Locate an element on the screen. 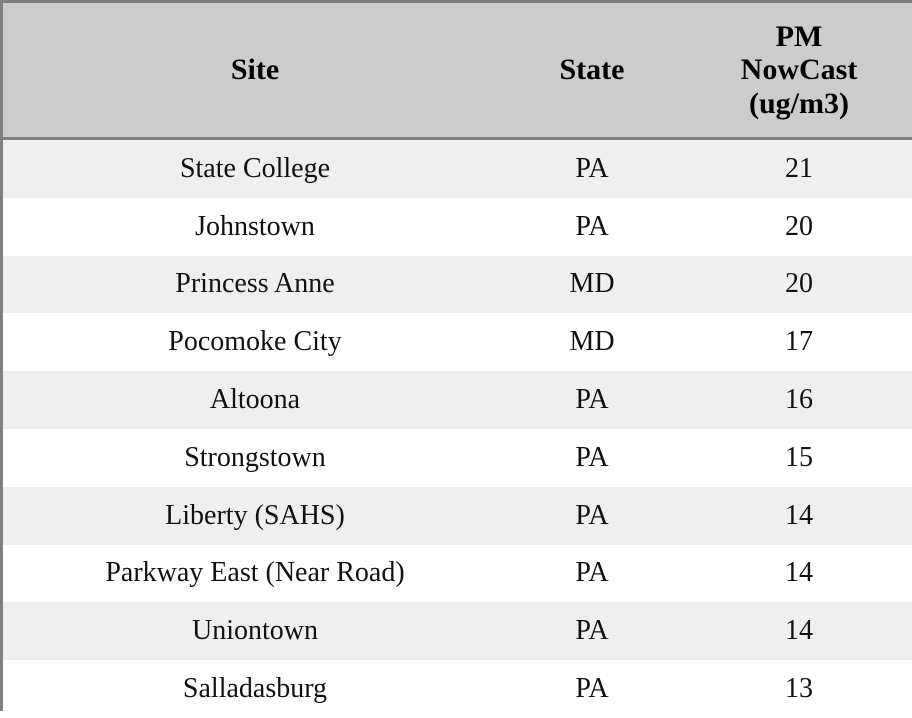 Image resolution: width=912 pixels, height=718 pixels. cell-site: Pocomoke City is located at coordinates (255, 342).